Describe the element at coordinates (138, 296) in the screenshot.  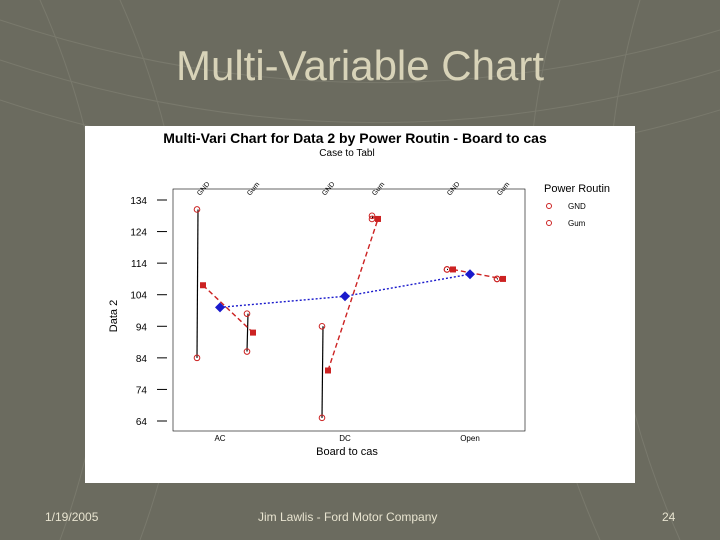
I see `y-tick-label: 104` at that location.